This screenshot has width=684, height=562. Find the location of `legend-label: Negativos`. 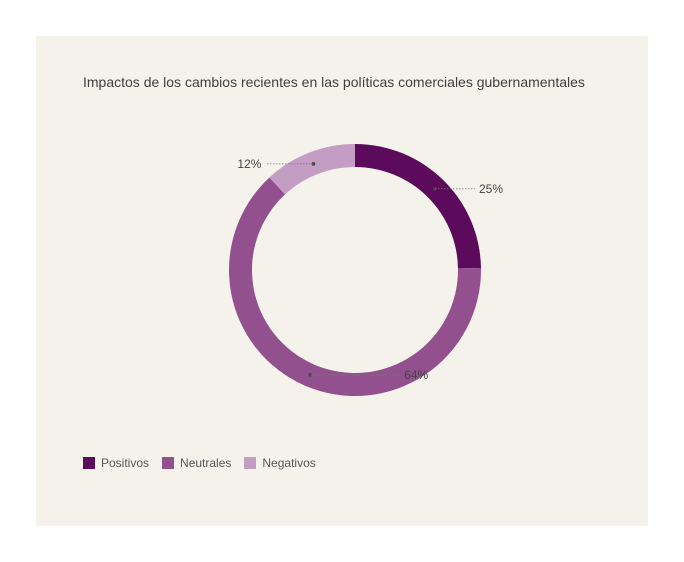

legend-label: Negativos is located at coordinates (289, 463).